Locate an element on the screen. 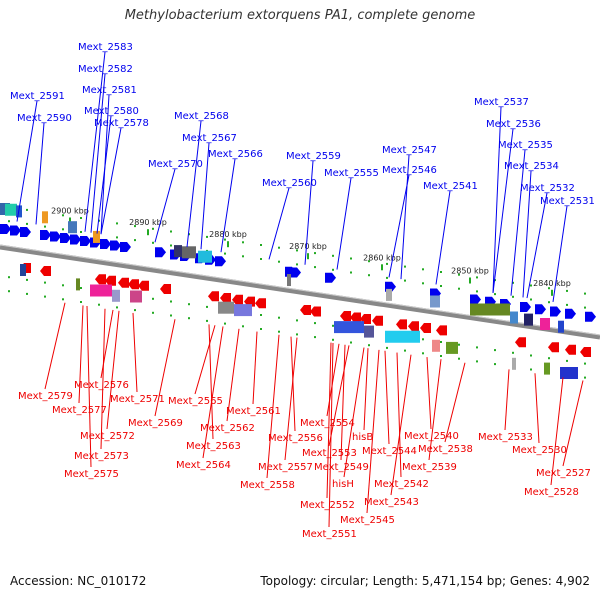 The image size is (600, 600). reverse-gene-label: Mext_2577 is located at coordinates (79, 410).